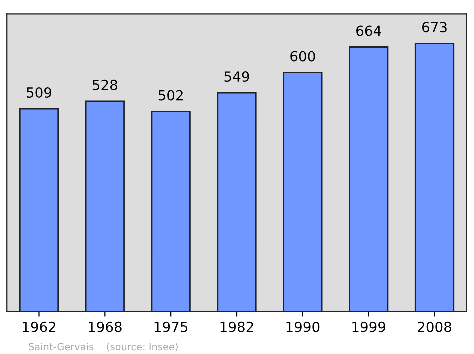 This screenshot has height=354, width=474. I want to click on data-label: 673, so click(434, 27).